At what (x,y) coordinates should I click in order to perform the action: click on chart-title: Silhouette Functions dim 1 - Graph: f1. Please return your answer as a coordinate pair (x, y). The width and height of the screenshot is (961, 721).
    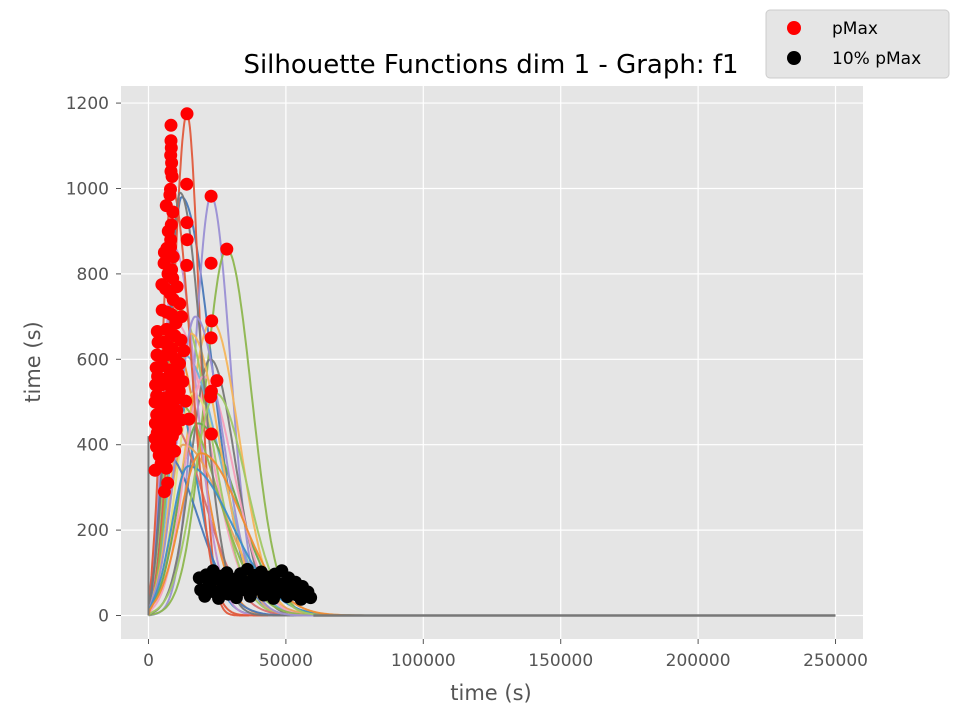
    Looking at the image, I should click on (490, 65).